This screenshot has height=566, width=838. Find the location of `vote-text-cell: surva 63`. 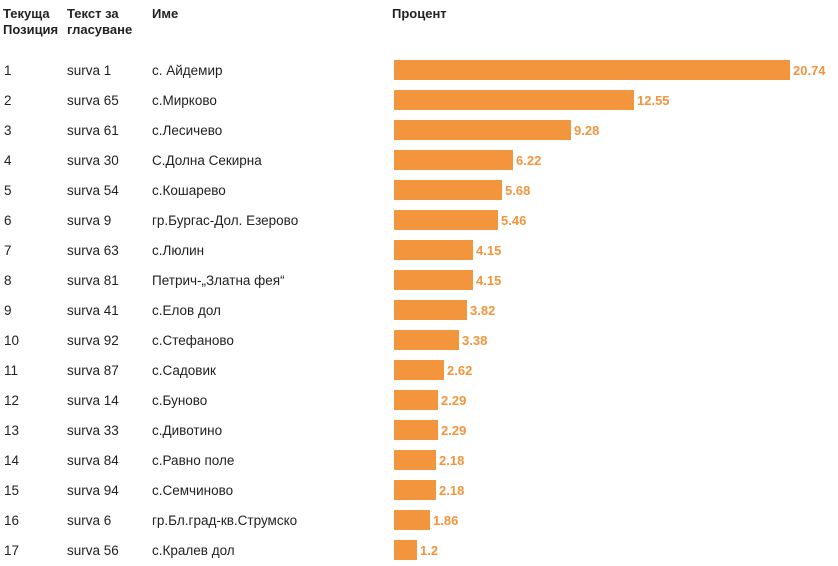

vote-text-cell: surva 63 is located at coordinates (93, 250).